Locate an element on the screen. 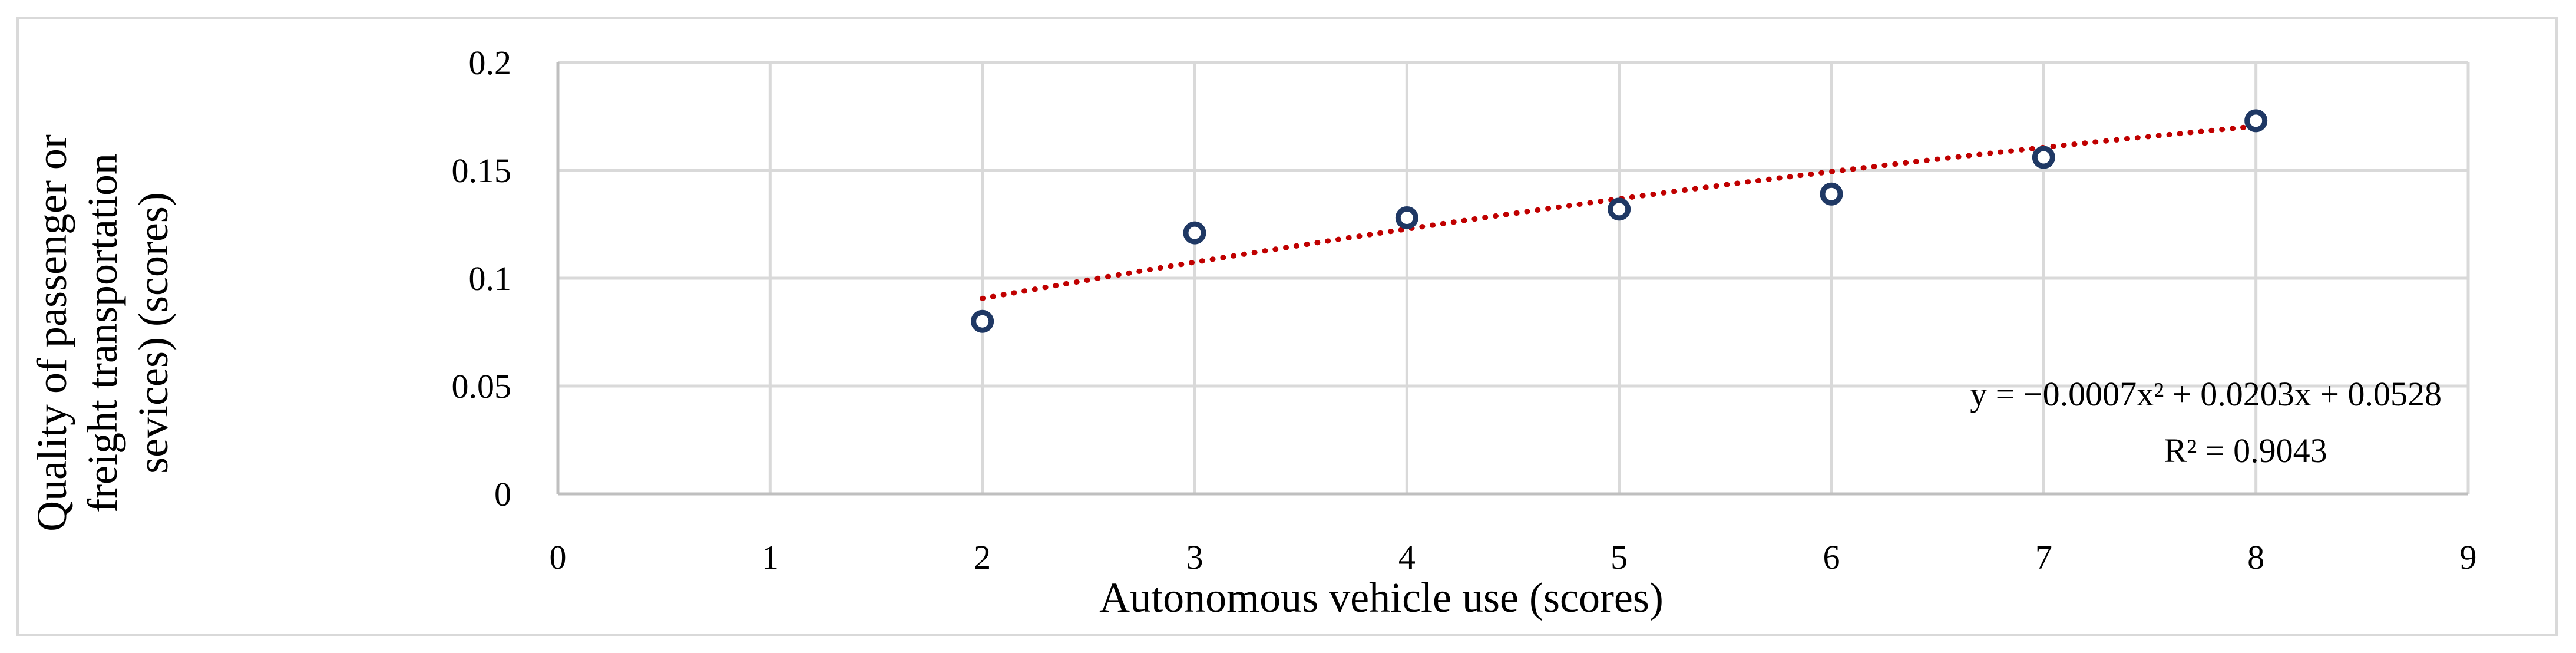 The height and width of the screenshot is (653, 2576). x-tick-label-8: 8 is located at coordinates (2255, 557).